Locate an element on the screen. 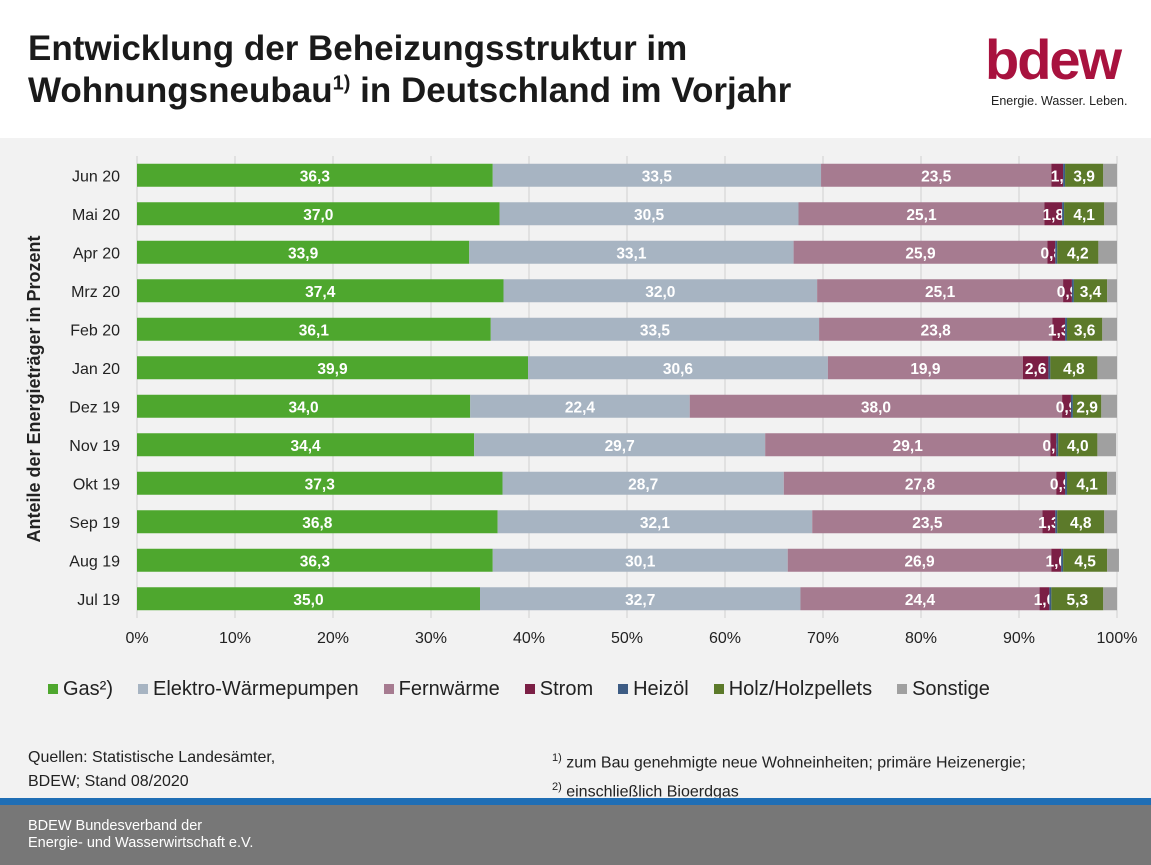  data-label: 1,3 is located at coordinates (1049, 523).